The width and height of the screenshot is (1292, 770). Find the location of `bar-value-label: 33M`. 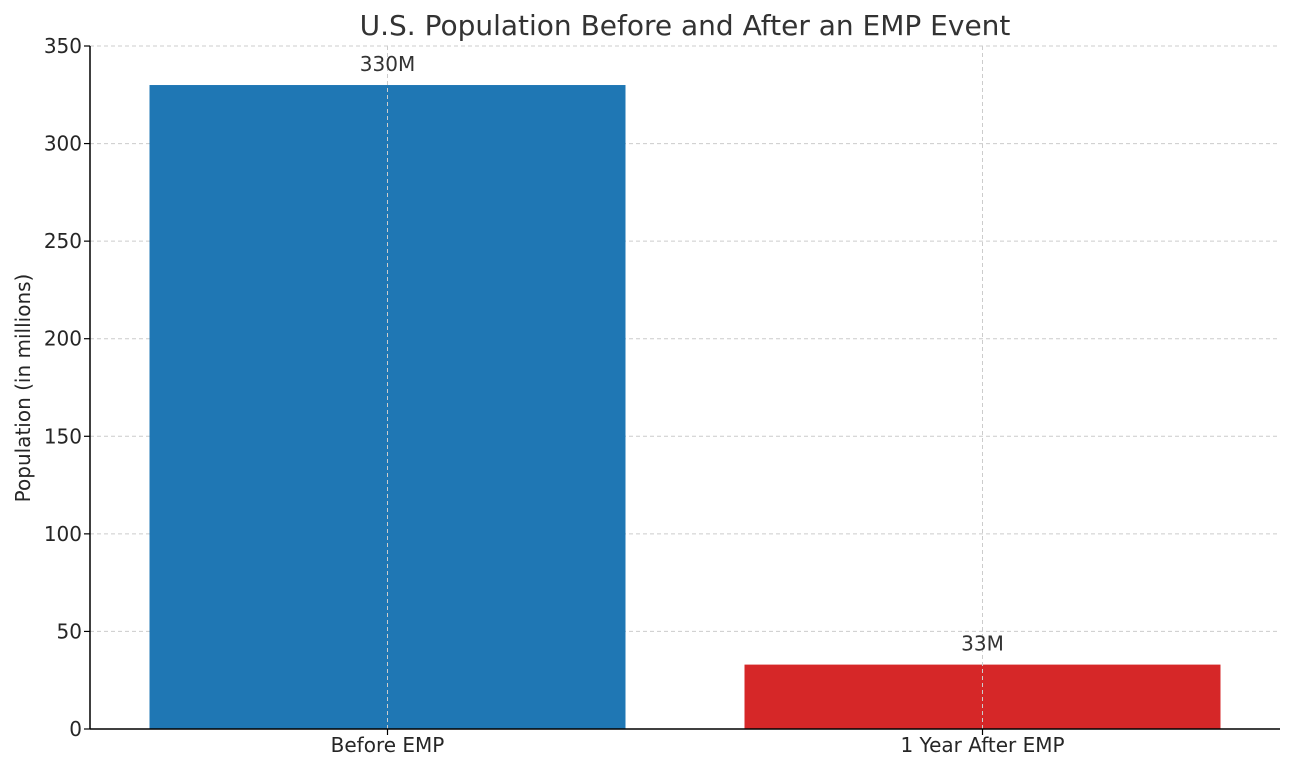

bar-value-label: 33M is located at coordinates (982, 644).